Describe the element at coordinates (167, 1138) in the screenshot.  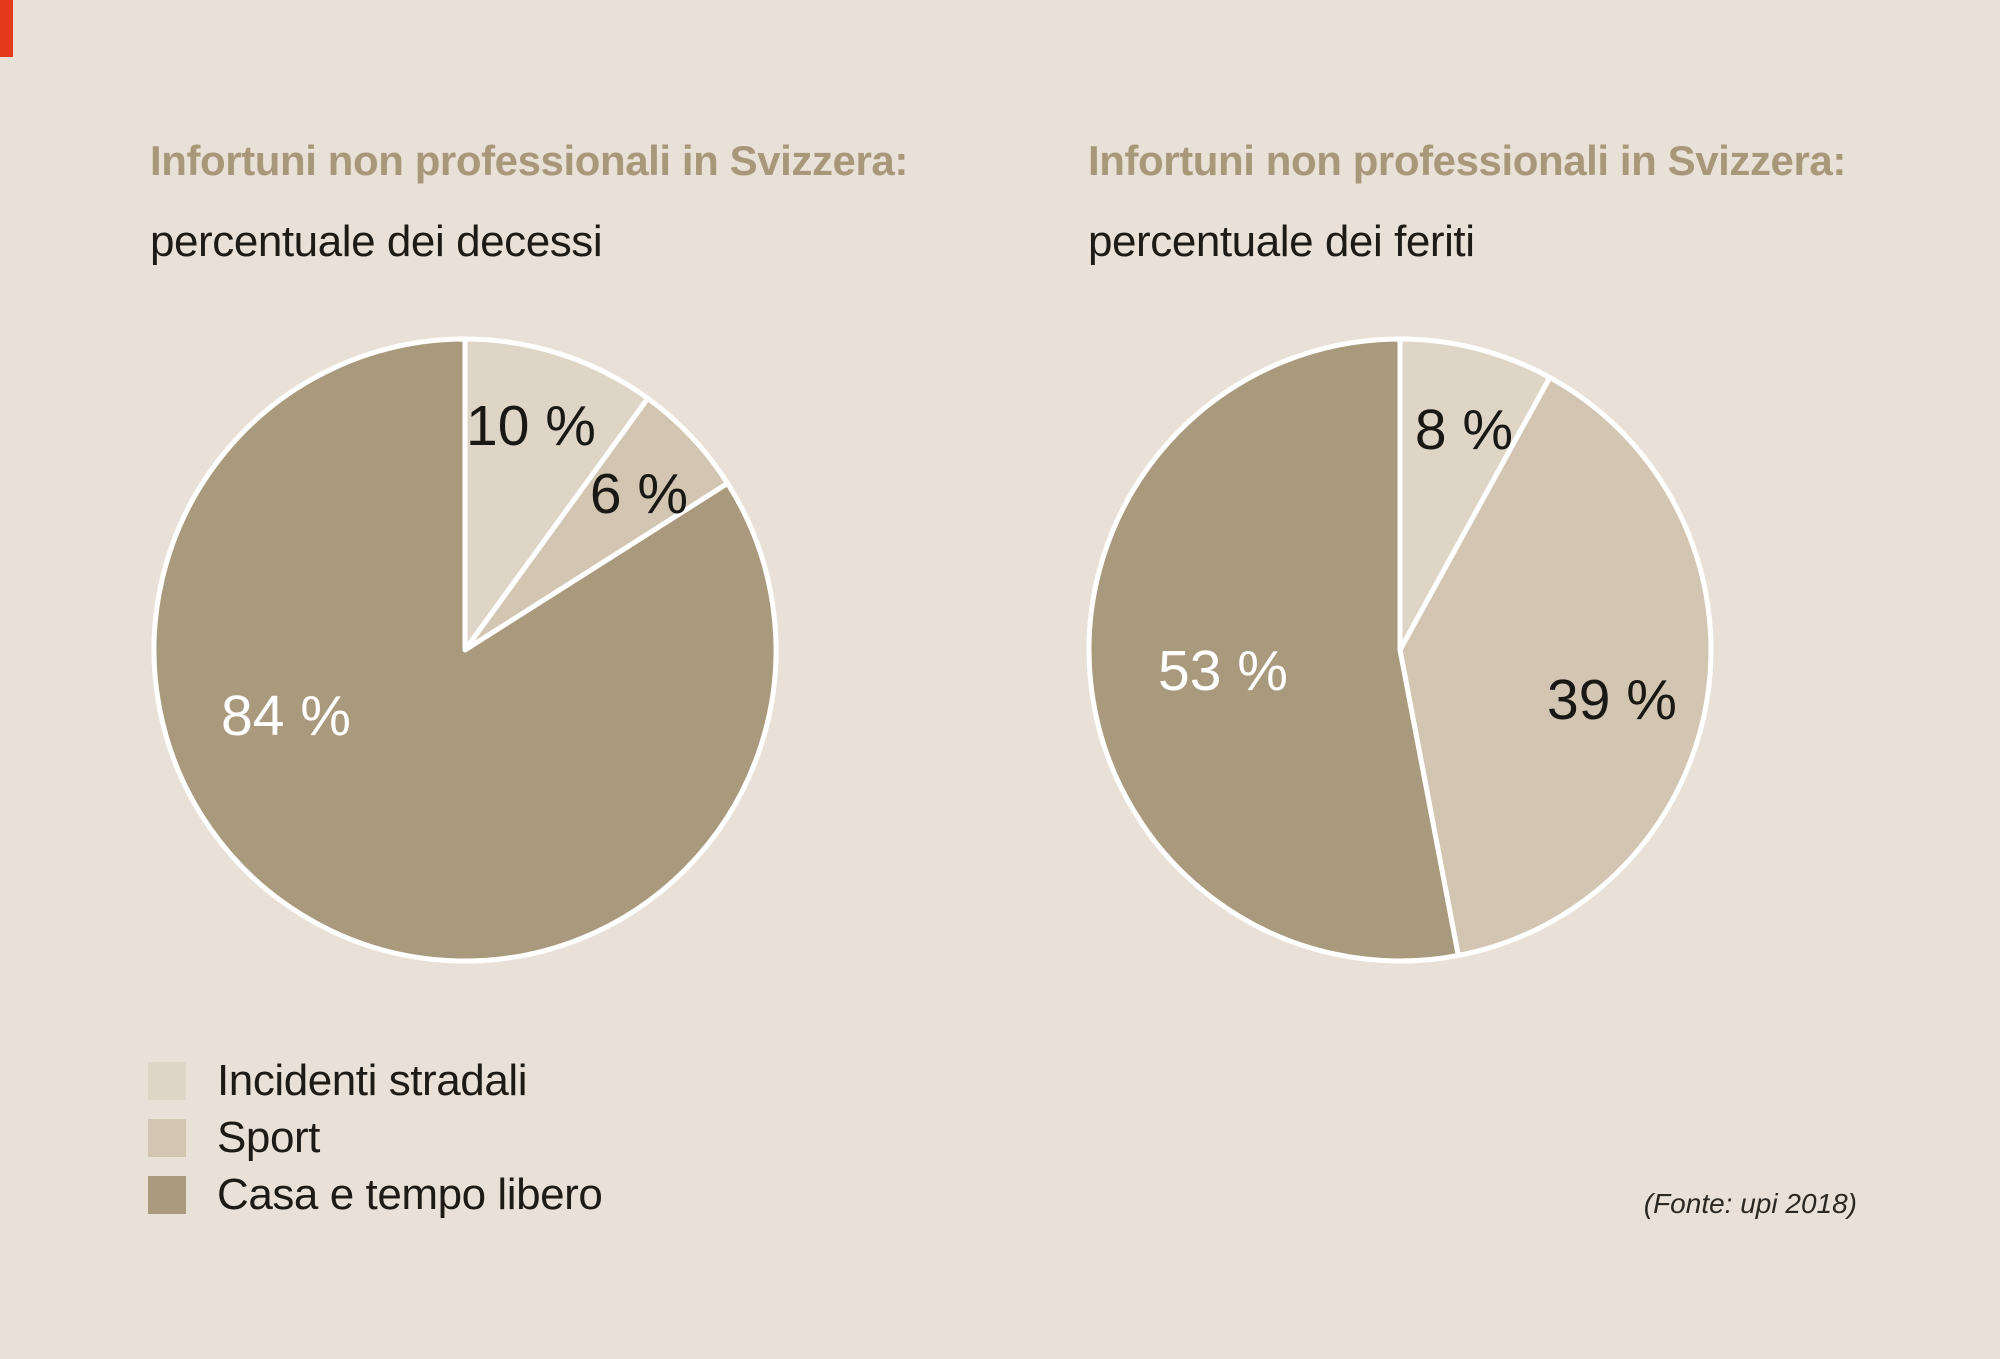
I see `legend-swatch-sport` at that location.